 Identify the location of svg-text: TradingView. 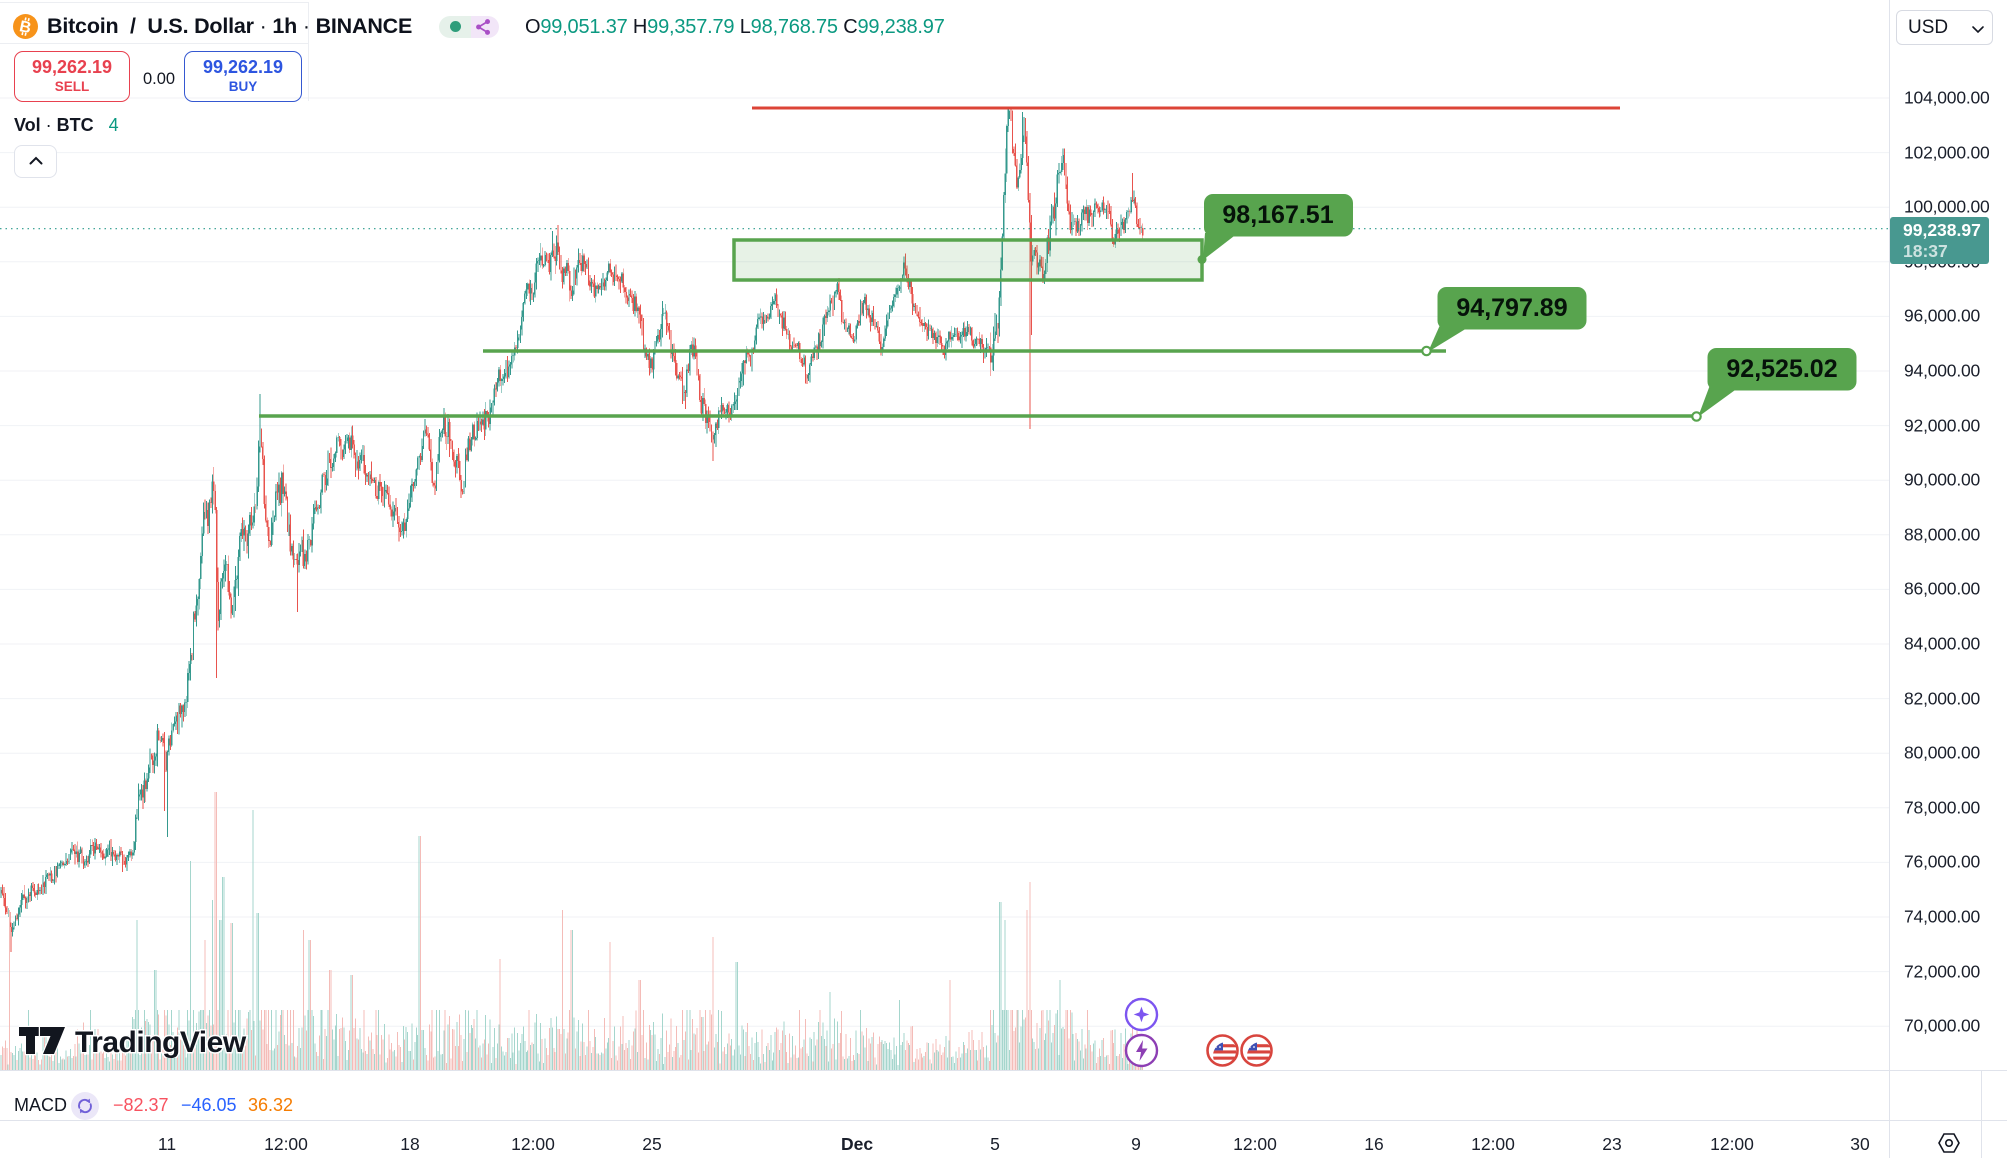
(161, 1042).